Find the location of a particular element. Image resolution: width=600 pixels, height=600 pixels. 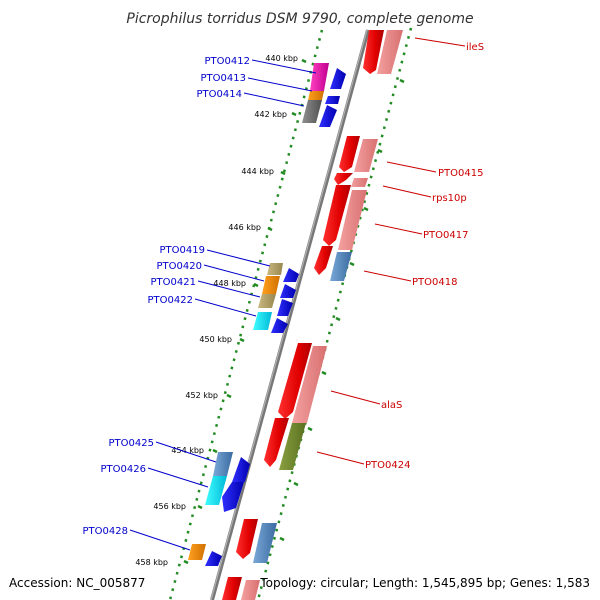

gene-PTO0422-cds is located at coordinates (279, 325).